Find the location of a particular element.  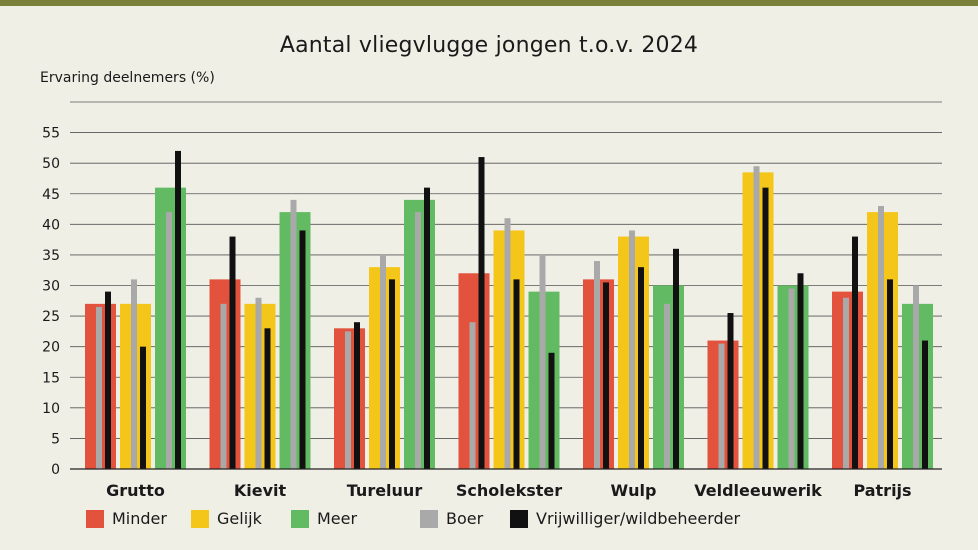

y-tick-label: 15 is located at coordinates (51, 378).